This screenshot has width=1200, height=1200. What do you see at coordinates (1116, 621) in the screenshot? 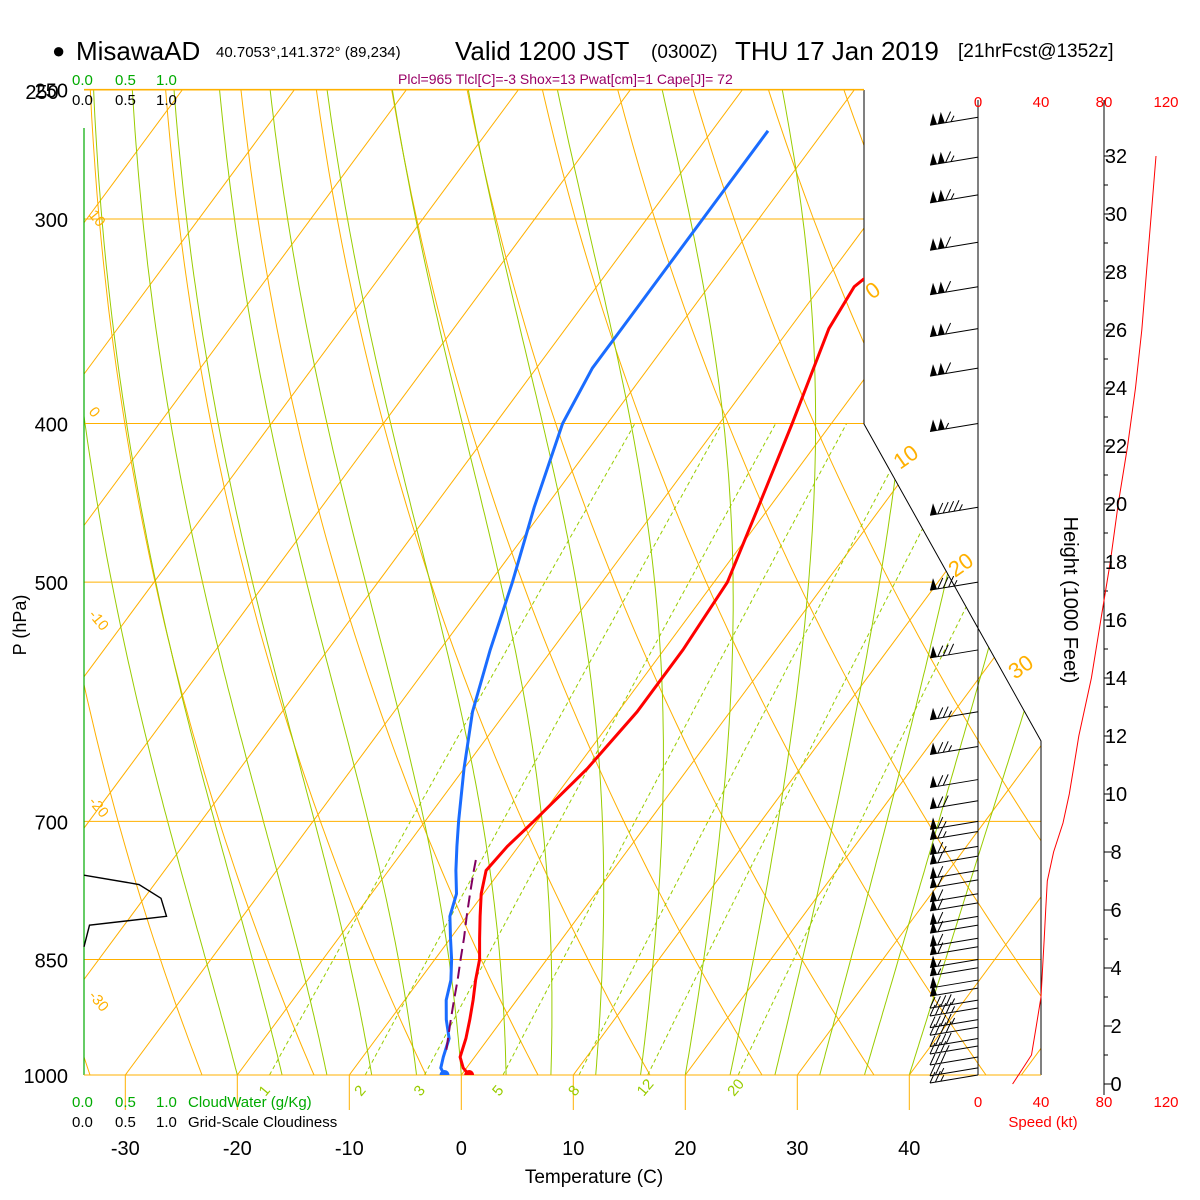
I see `height-tick-label: 16` at bounding box center [1116, 621].